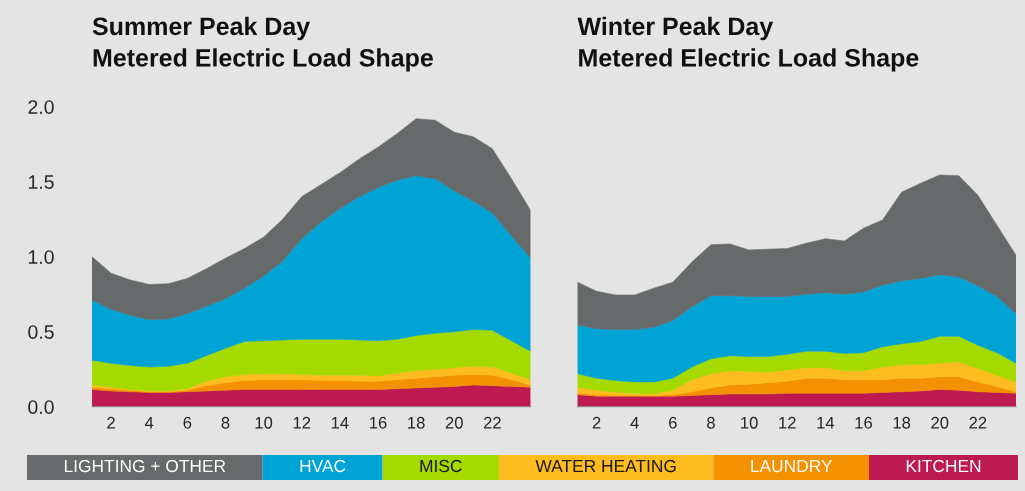  I want to click on text: WATER HEATING, so click(605, 466).